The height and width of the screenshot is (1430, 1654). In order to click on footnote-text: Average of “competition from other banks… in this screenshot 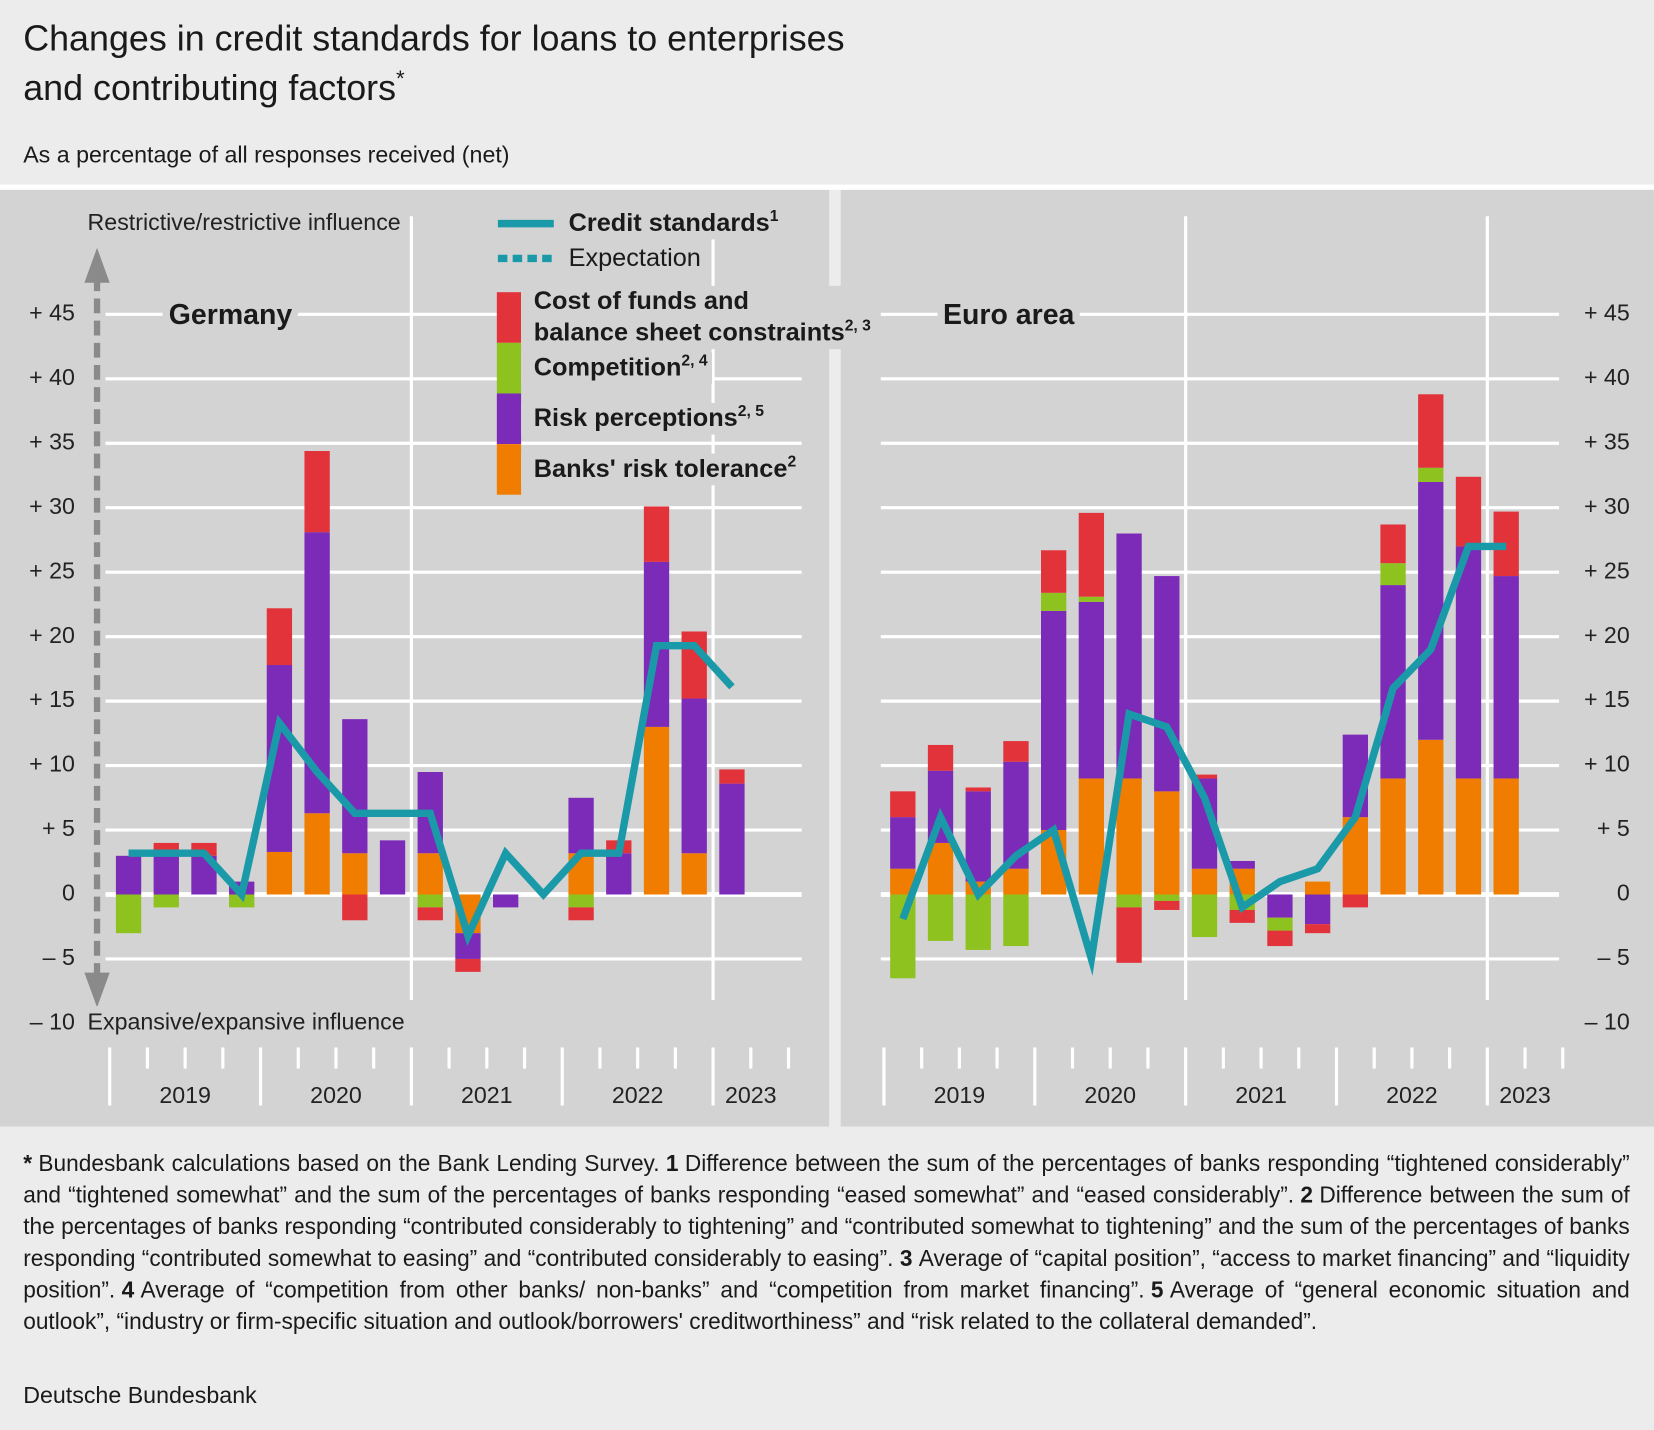, I will do `click(642, 1290)`.